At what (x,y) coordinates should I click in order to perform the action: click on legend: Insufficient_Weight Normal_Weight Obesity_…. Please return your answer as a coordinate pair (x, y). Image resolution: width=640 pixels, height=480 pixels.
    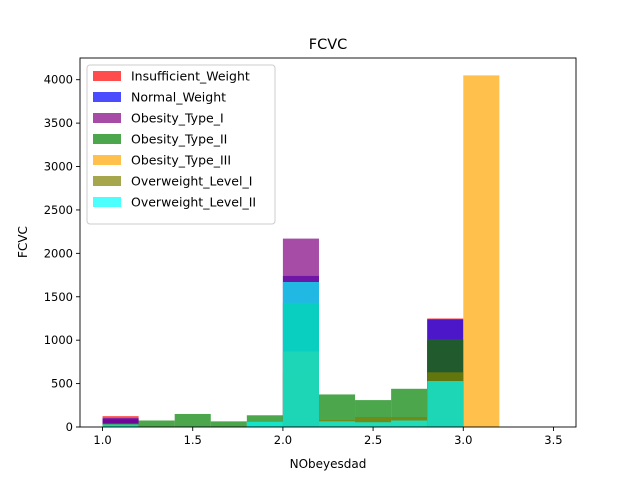
    Looking at the image, I should click on (181, 144).